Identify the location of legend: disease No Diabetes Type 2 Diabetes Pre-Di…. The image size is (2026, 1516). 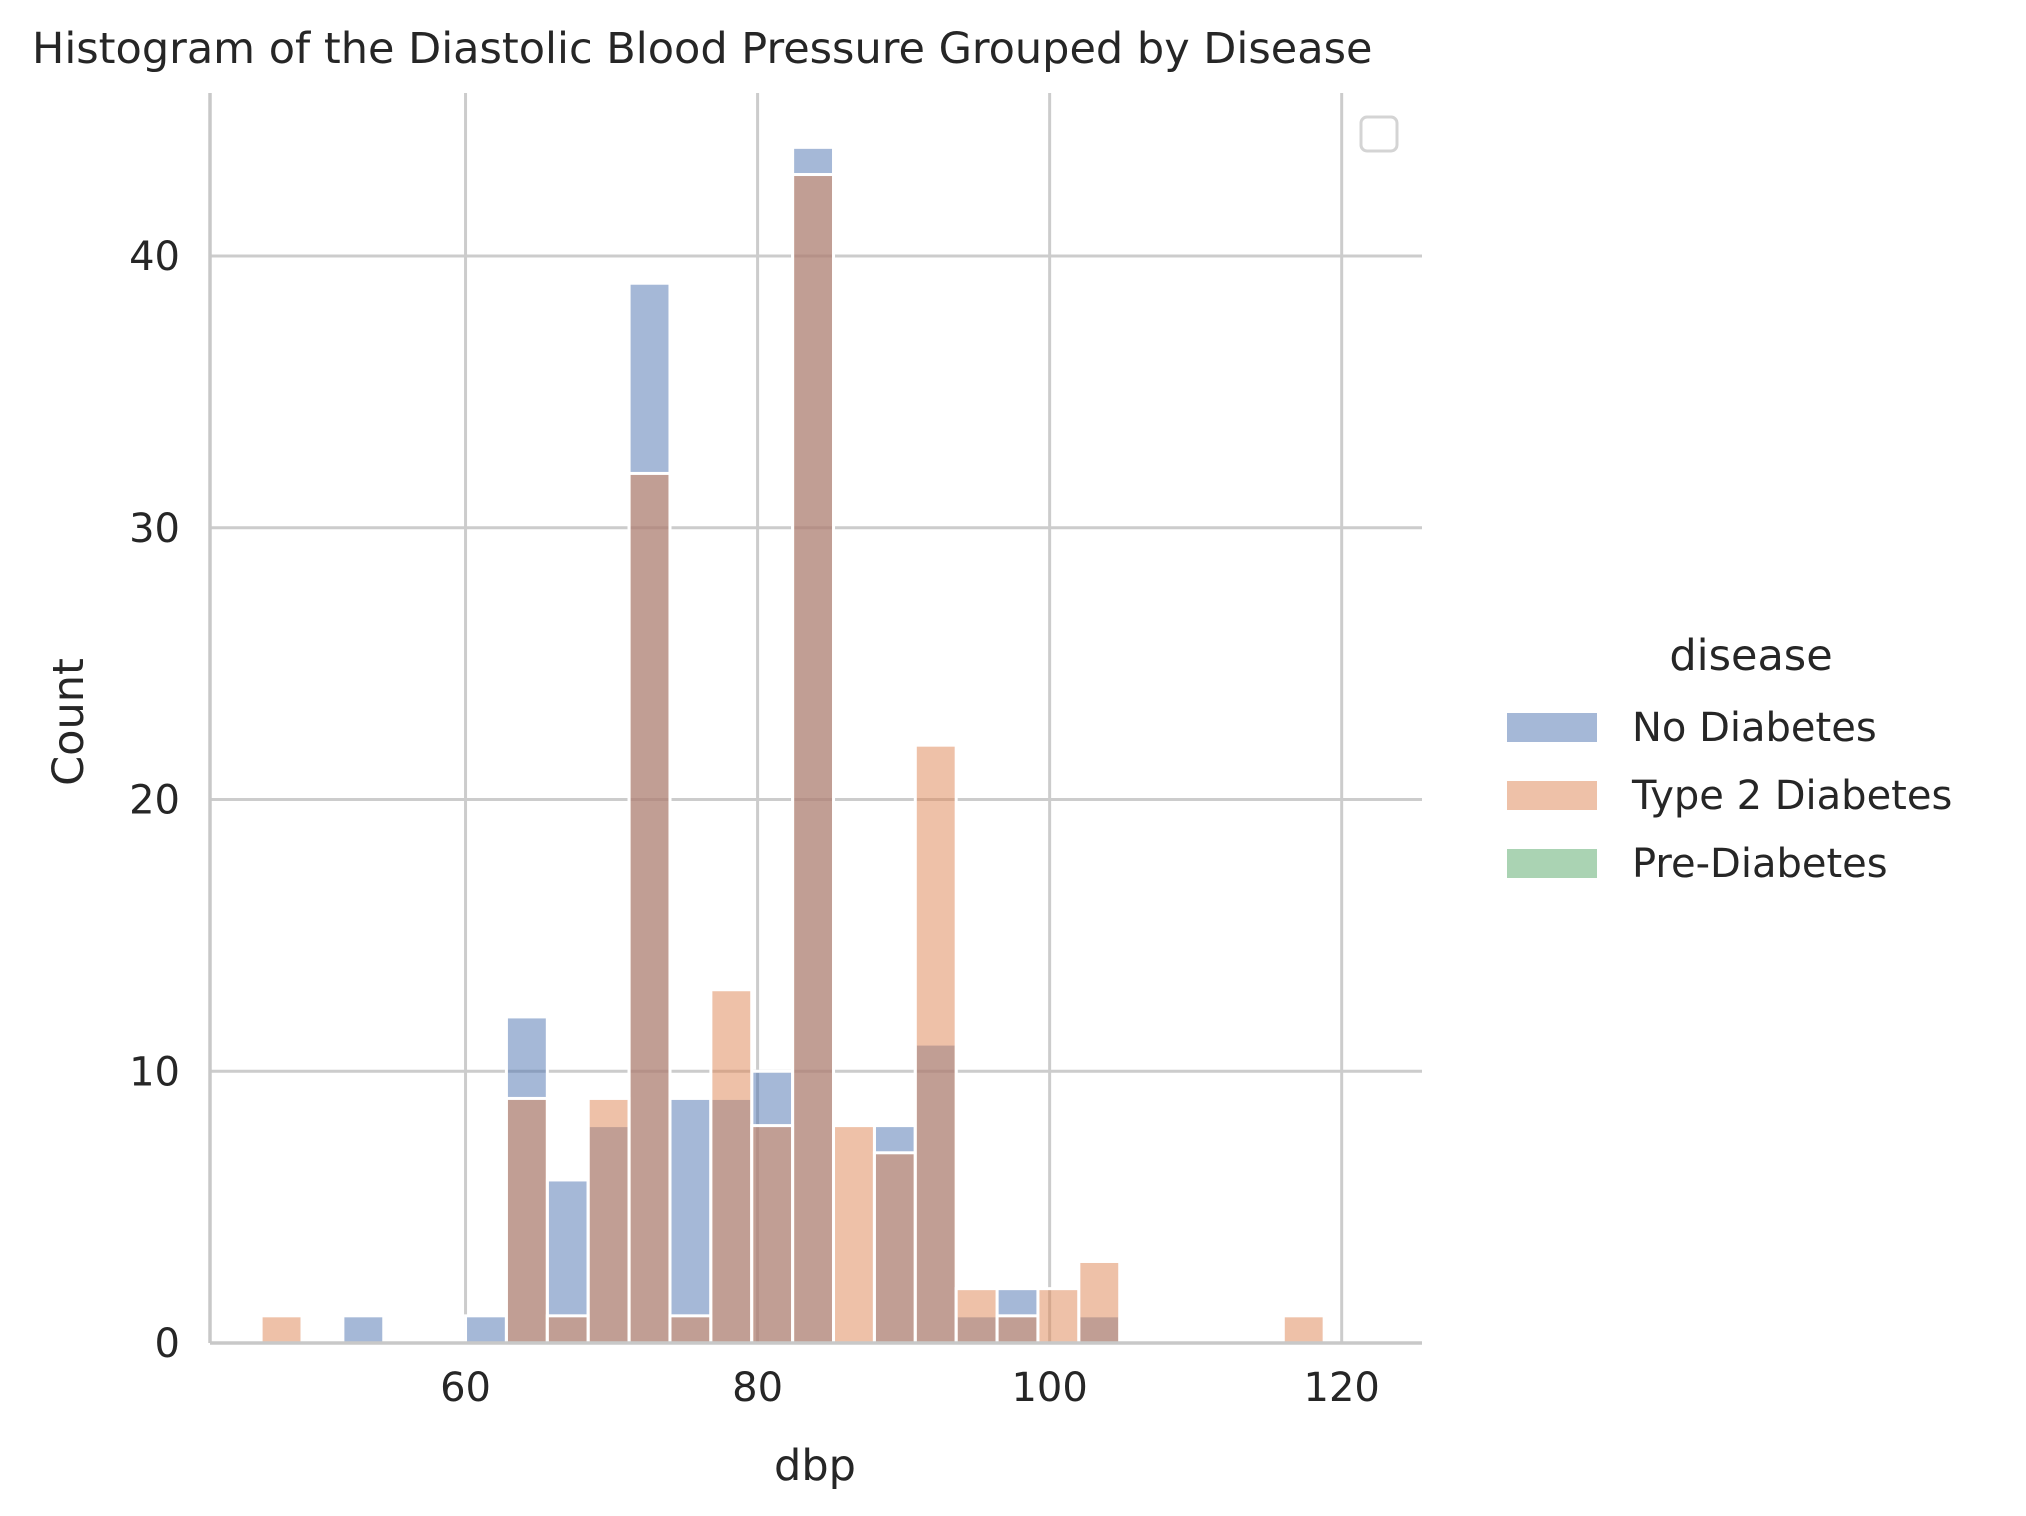
(1729, 759).